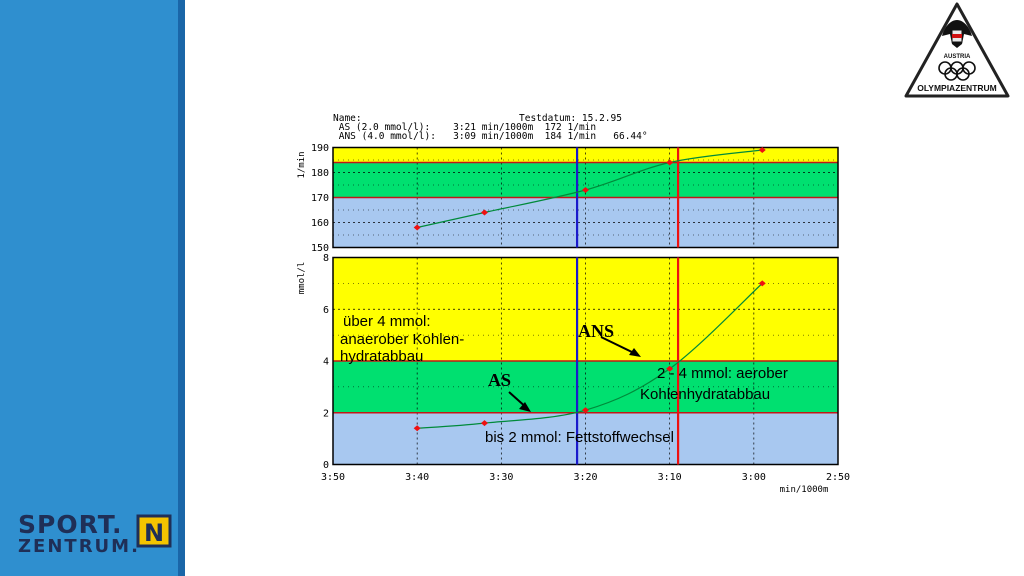 This screenshot has height=576, width=1024. I want to click on zone-high-line3: hydratabbau, so click(381, 356).